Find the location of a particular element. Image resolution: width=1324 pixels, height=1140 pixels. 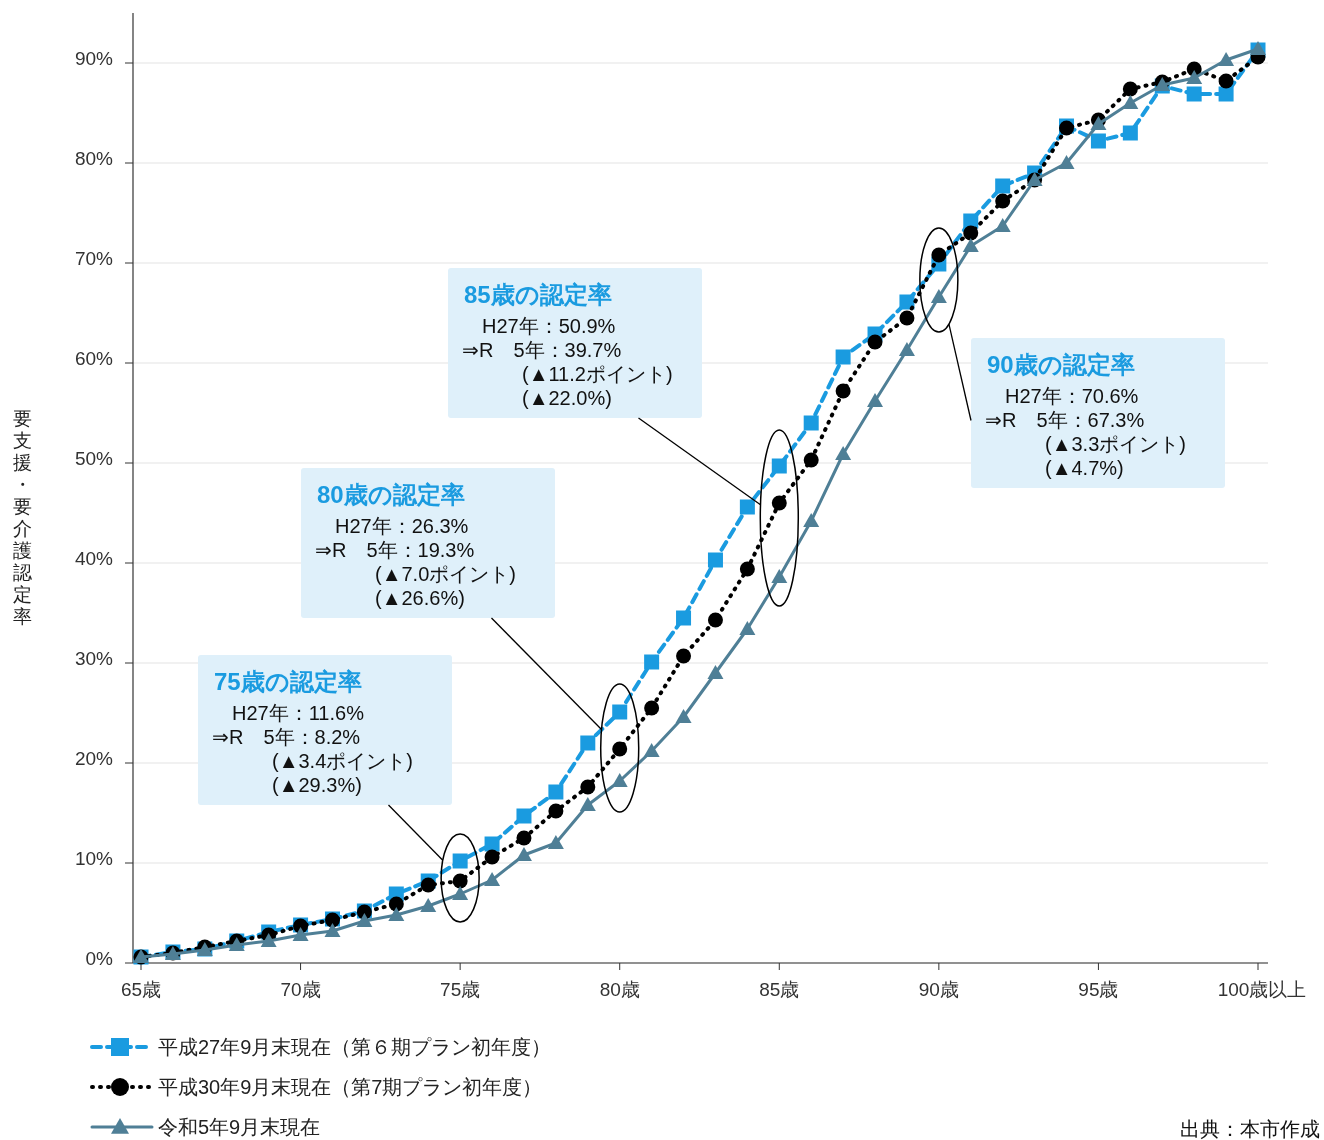

annotation: H27年：11.6% is located at coordinates (298, 713).